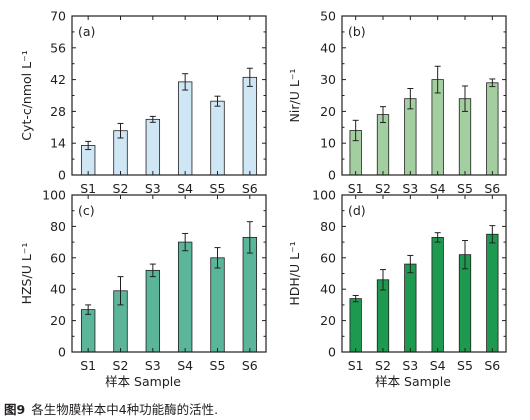  Describe the element at coordinates (413, 381) in the screenshot. I see `x-axis-title-right: 样本 Sample` at that location.